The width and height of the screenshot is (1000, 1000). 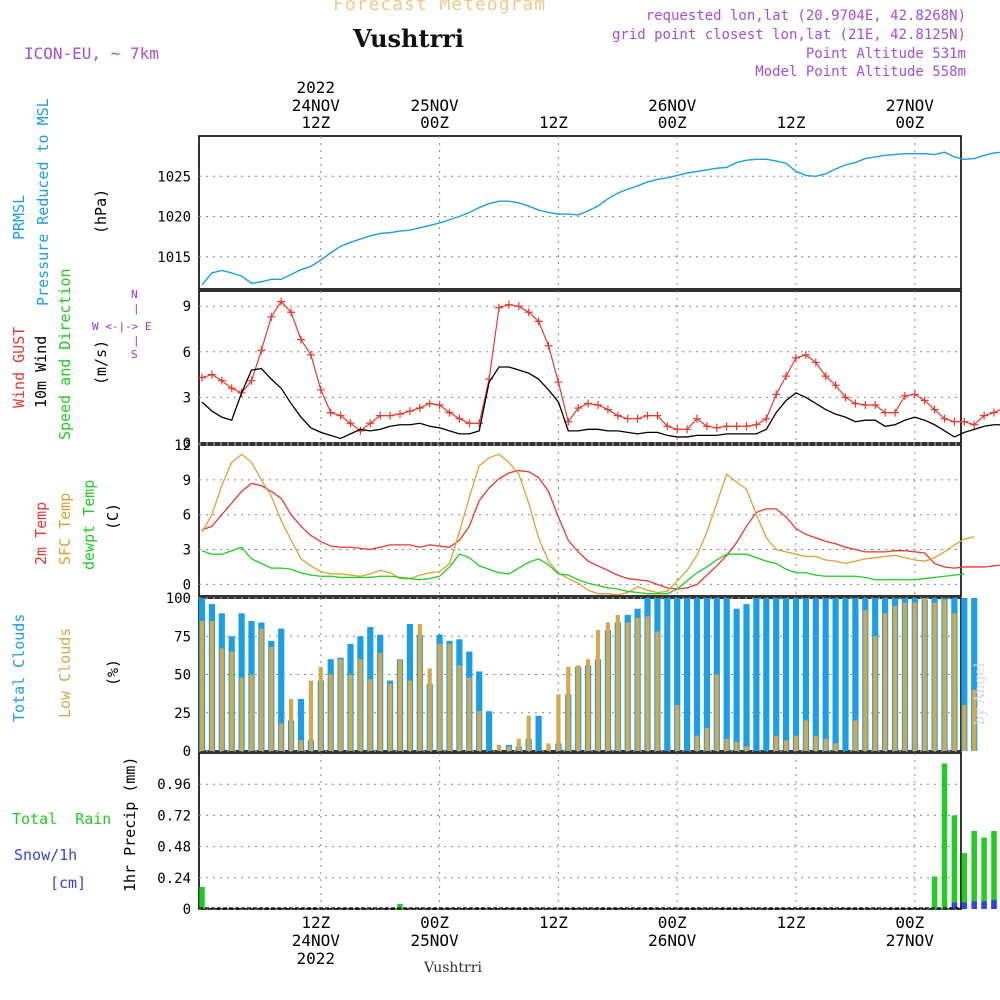 I want to click on cloud-axis-labels: Total Clouds Low Clouds (%), so click(x=66, y=668).